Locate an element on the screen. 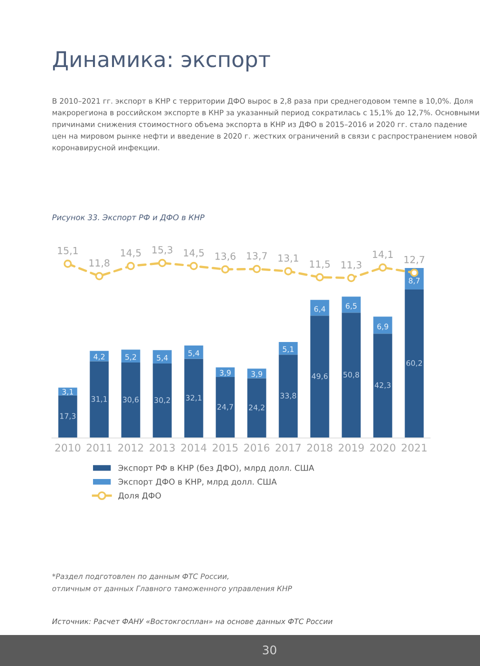  x-tick-label: 2020 is located at coordinates (383, 448).